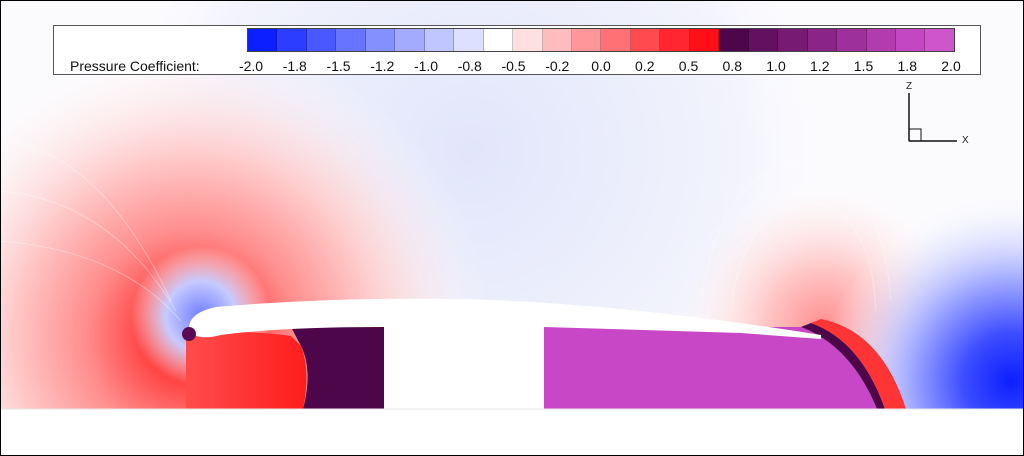 The width and height of the screenshot is (1024, 456). Describe the element at coordinates (135, 66) in the screenshot. I see `colorbar-title: Pressure Coefficient:` at that location.